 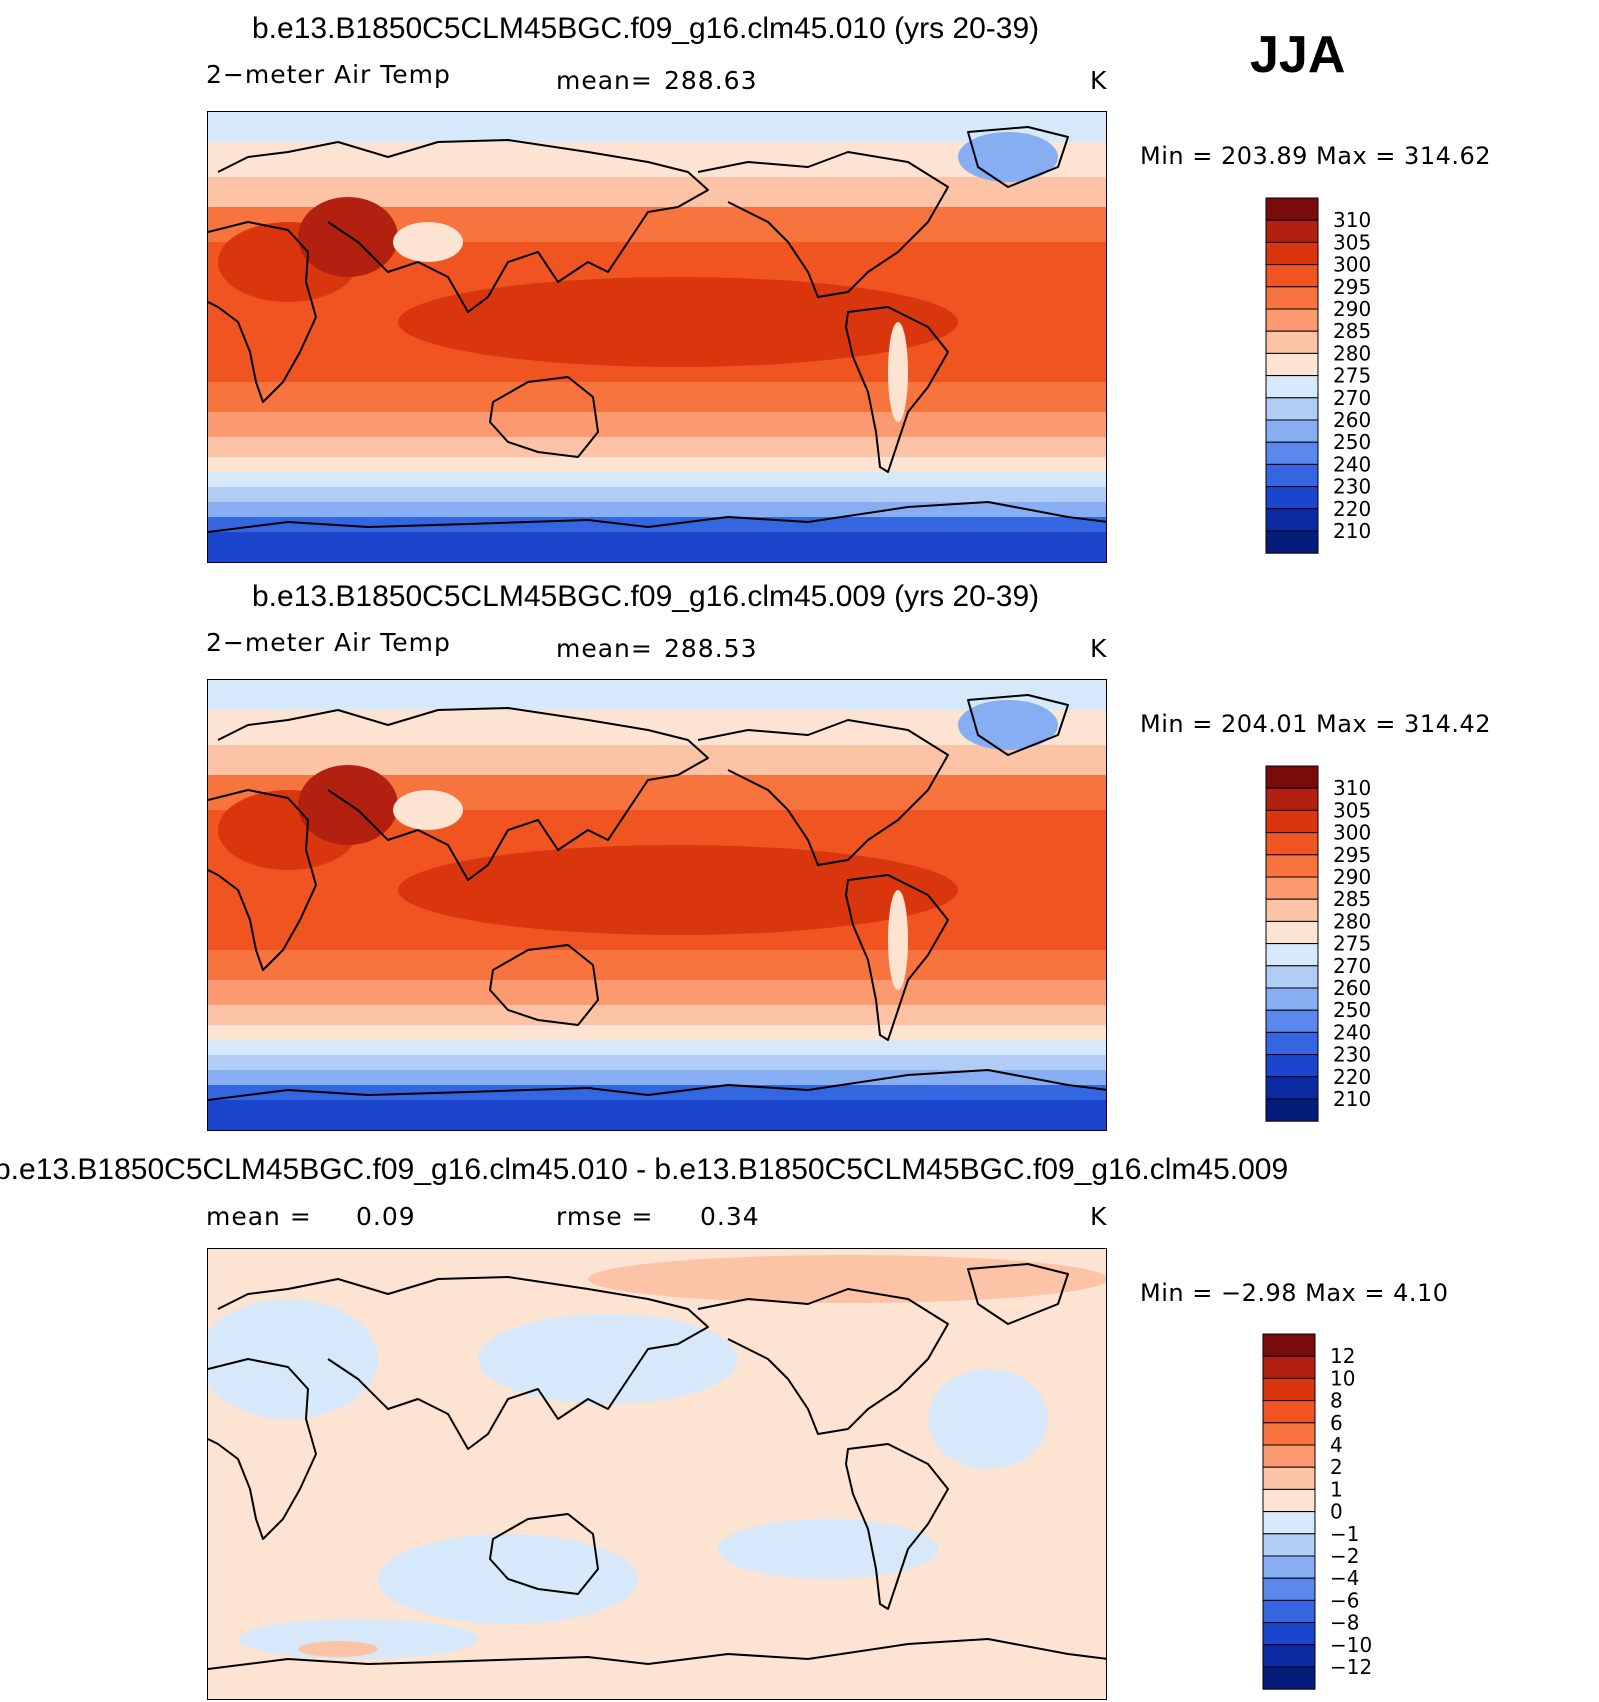 I want to click on colorbar-tick-label: 10, so click(x=1342, y=1378).